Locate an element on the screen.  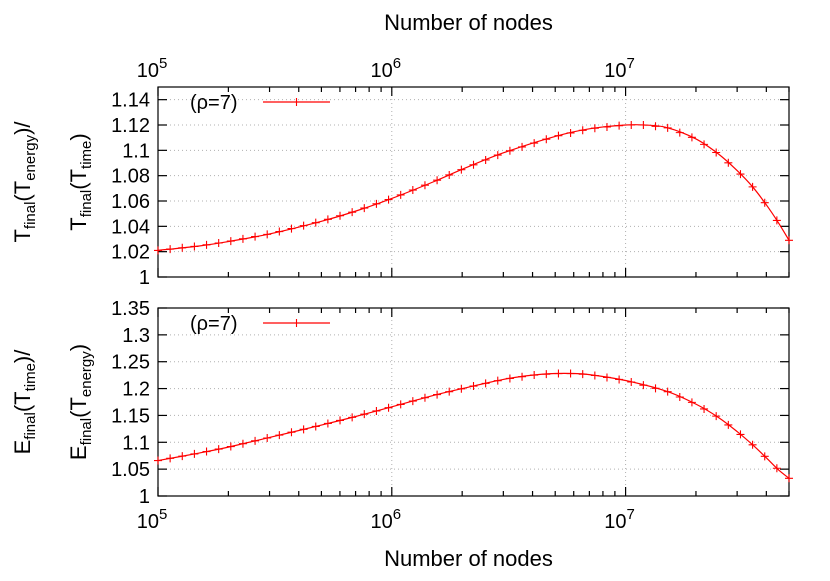
y-tick-label: 1.05 is located at coordinates (130, 470).